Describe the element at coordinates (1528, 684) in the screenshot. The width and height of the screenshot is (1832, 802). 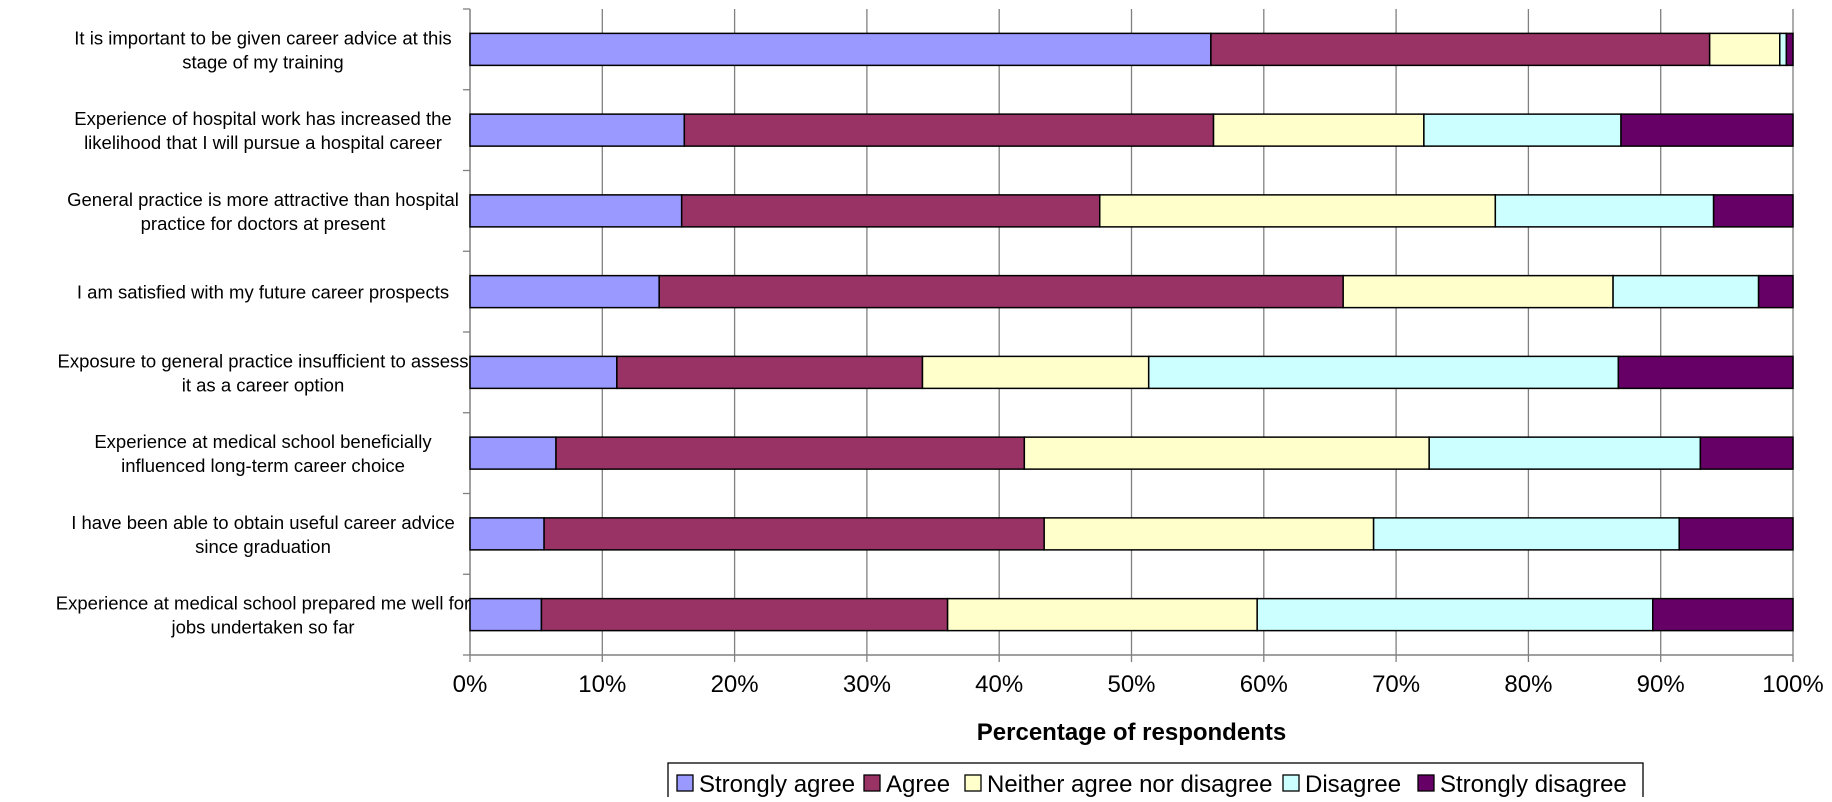
I see `x-tick-label: 80%` at that location.